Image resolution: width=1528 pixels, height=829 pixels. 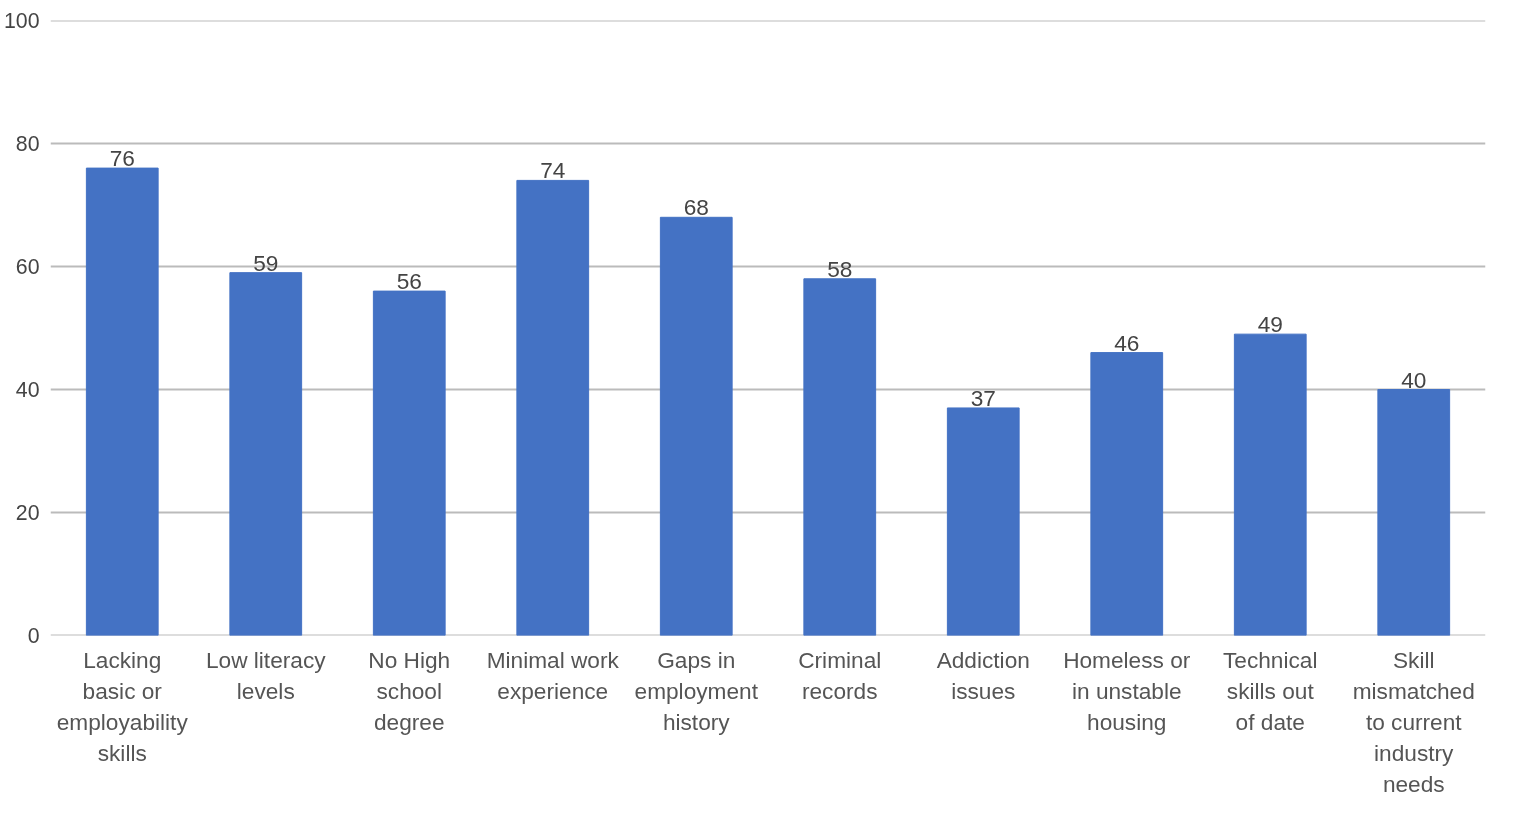 I want to click on y-tick-label: 20, so click(x=27, y=513).